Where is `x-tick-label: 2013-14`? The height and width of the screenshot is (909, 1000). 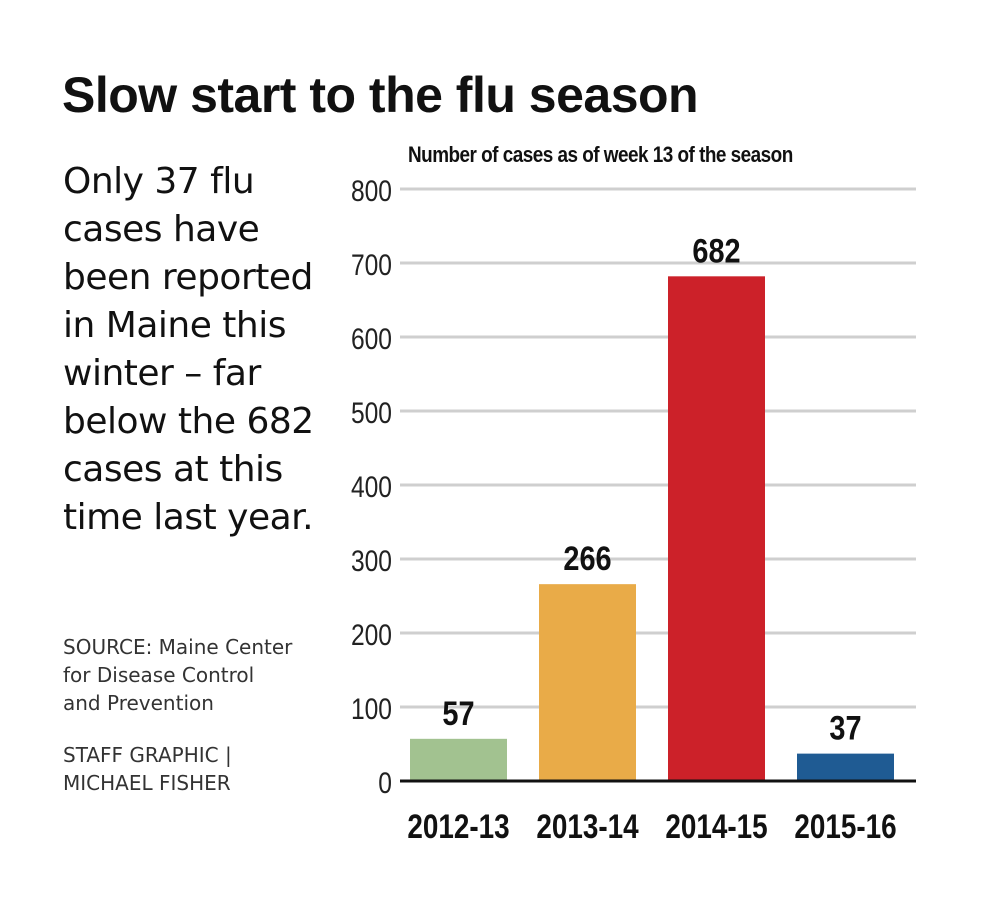
x-tick-label: 2013-14 is located at coordinates (587, 826).